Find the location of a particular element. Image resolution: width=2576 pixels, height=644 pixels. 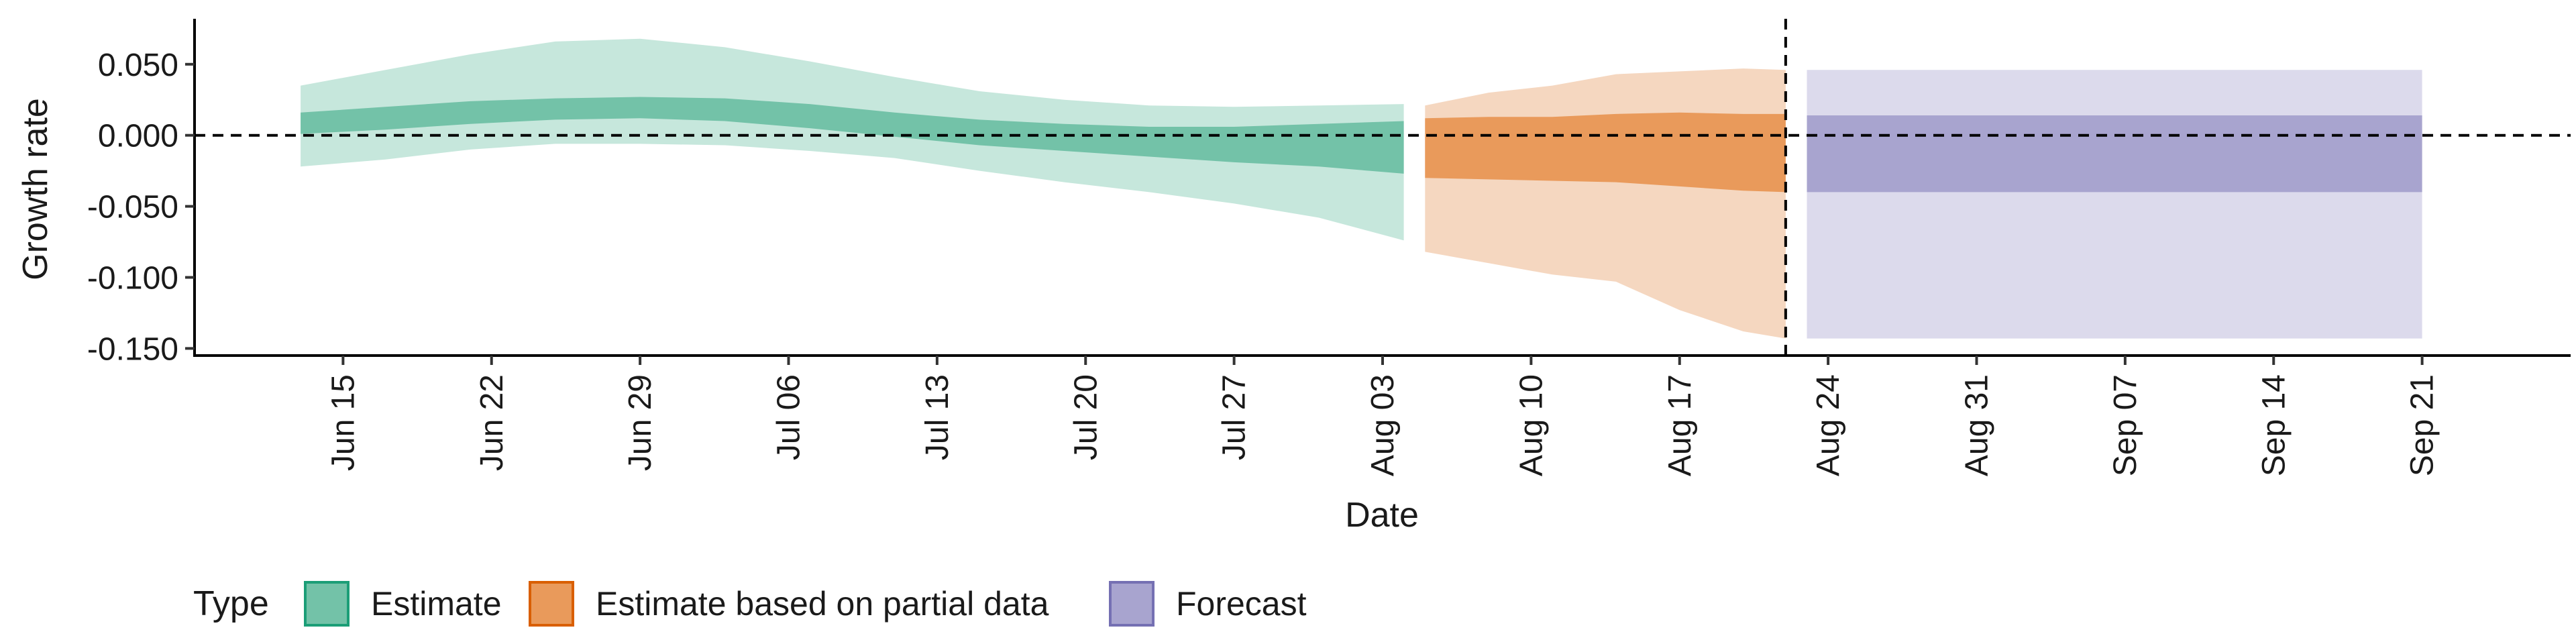

x-tick-label: Jun 22 is located at coordinates (492, 422).